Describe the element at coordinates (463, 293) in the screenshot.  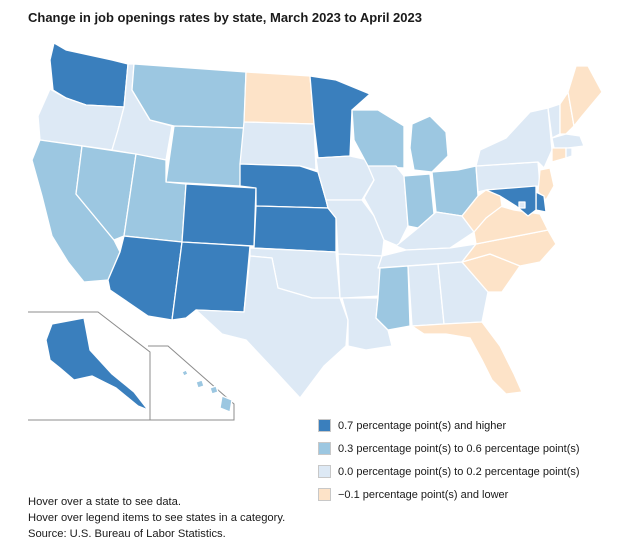
I see `state-GA` at that location.